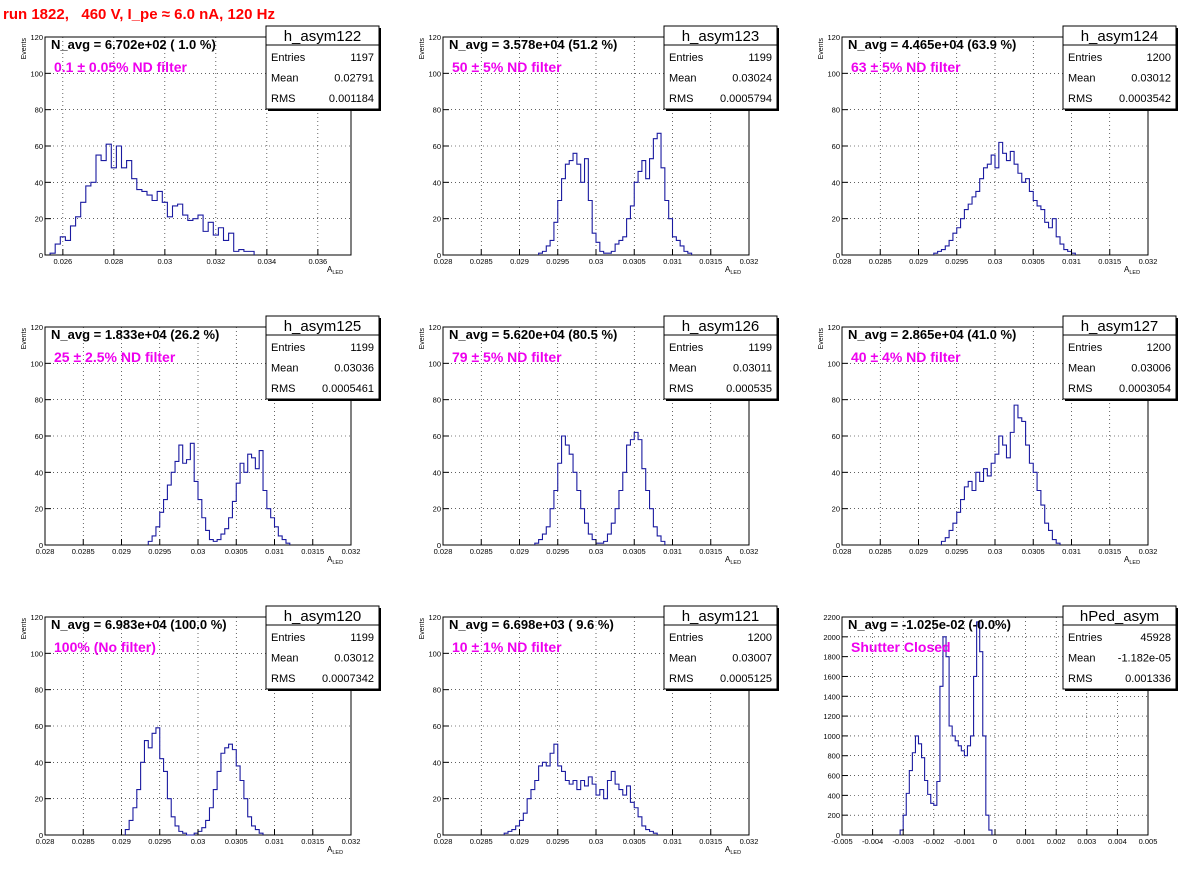 This screenshot has height=872, width=1196. I want to click on navg-text: N_avg = 6.702e+02 ( 1.0 %), so click(133, 44).